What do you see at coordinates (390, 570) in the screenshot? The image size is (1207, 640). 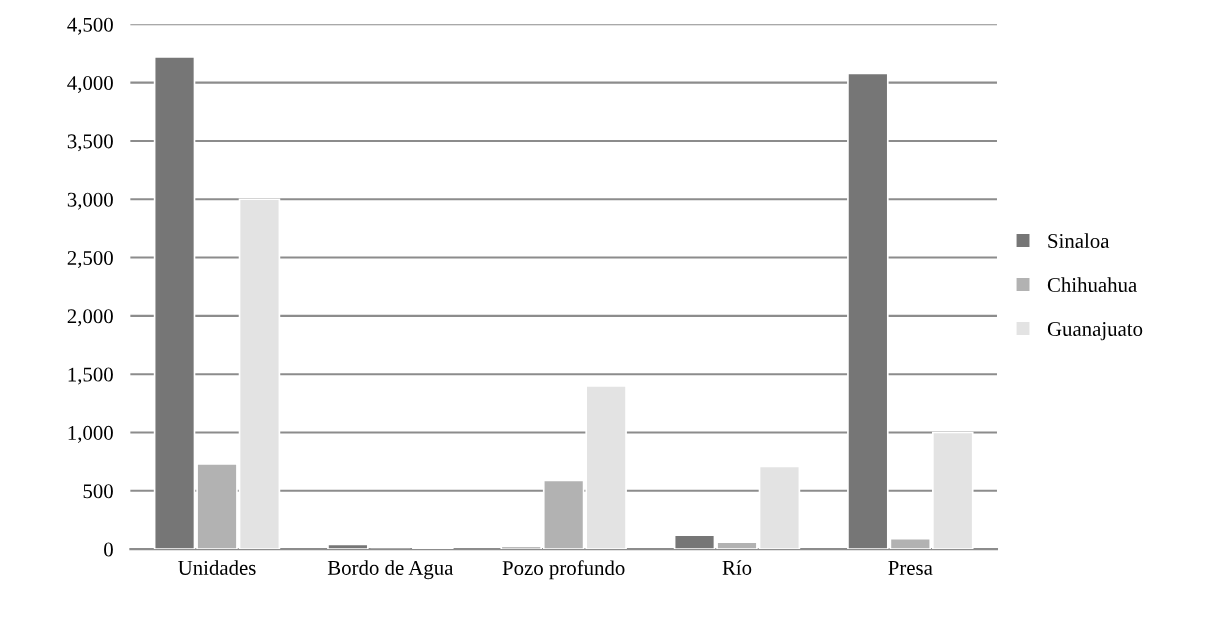 I see `x-tick-label: Bordo de Agua` at bounding box center [390, 570].